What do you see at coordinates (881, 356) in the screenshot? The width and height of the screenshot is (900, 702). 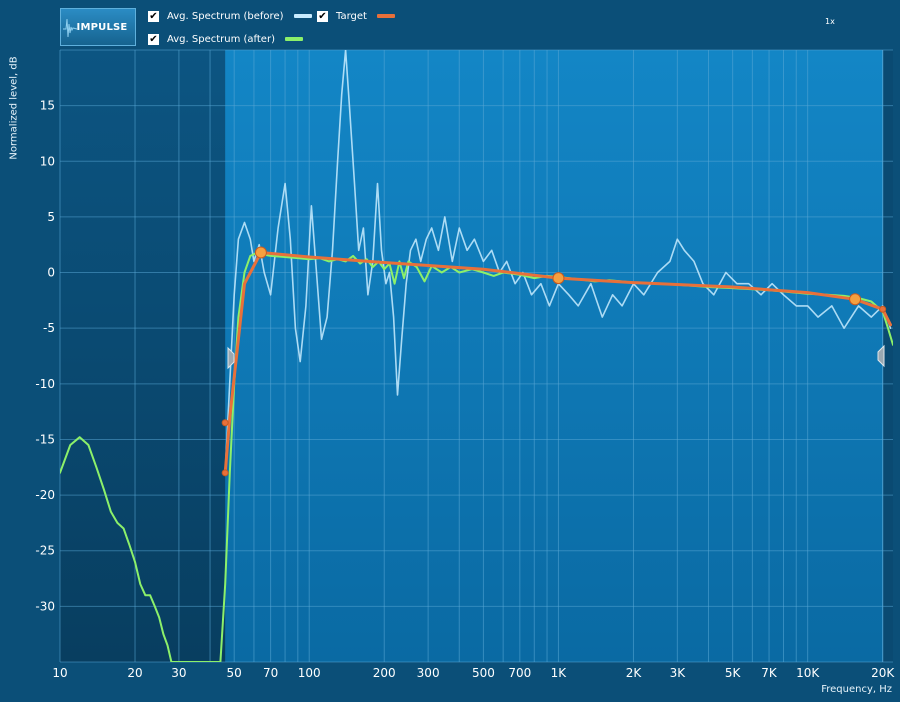 I see `high-cut-handle` at bounding box center [881, 356].